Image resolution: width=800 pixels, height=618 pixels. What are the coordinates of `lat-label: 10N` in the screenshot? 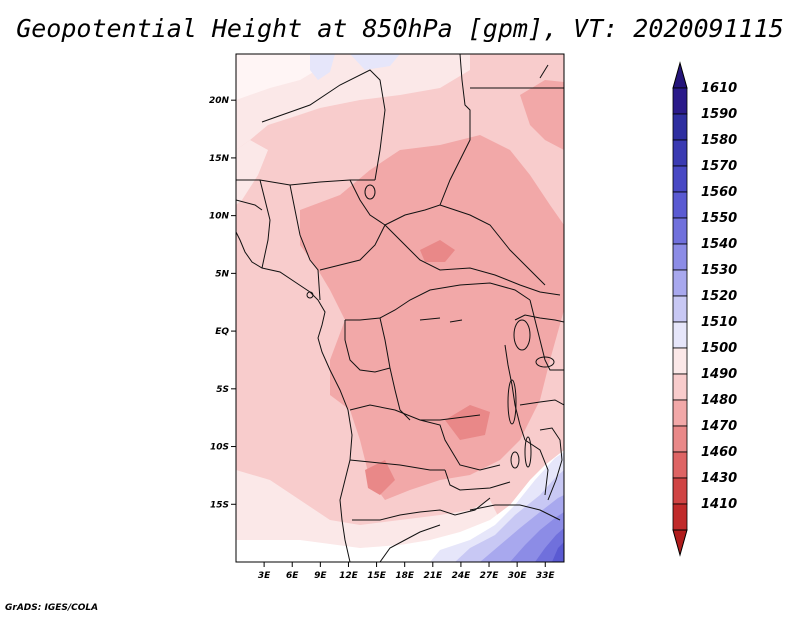 It's located at (219, 217).